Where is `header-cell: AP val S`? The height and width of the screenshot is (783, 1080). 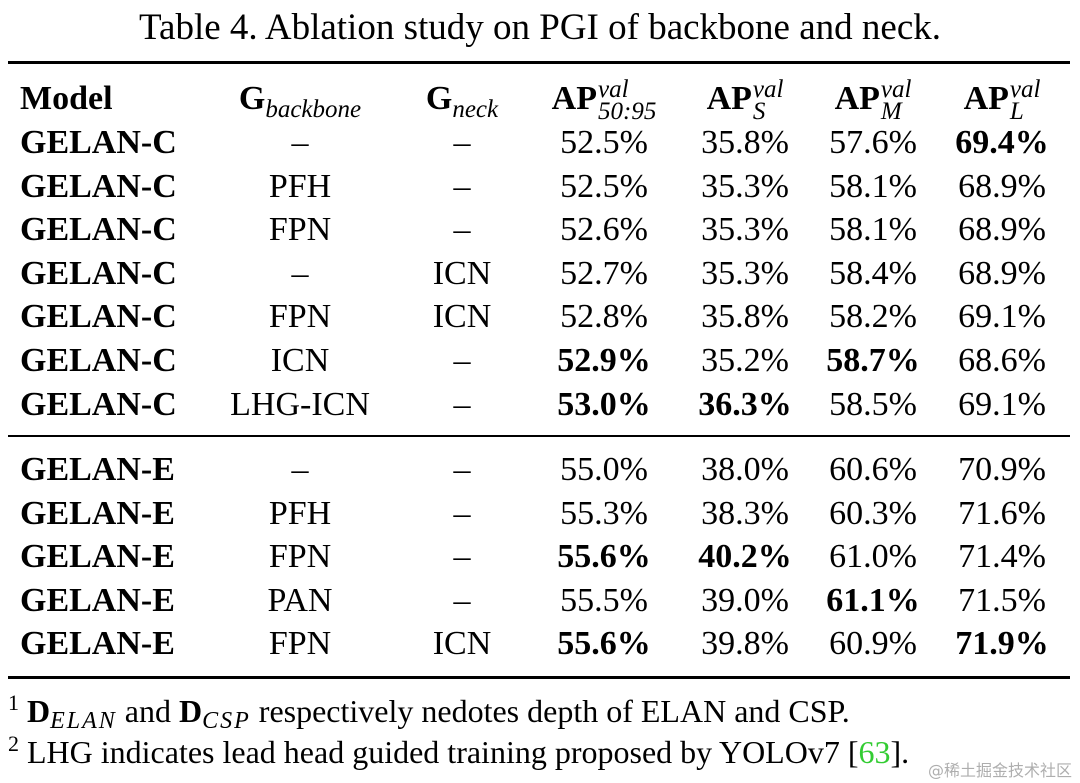 header-cell: AP val S is located at coordinates (745, 101).